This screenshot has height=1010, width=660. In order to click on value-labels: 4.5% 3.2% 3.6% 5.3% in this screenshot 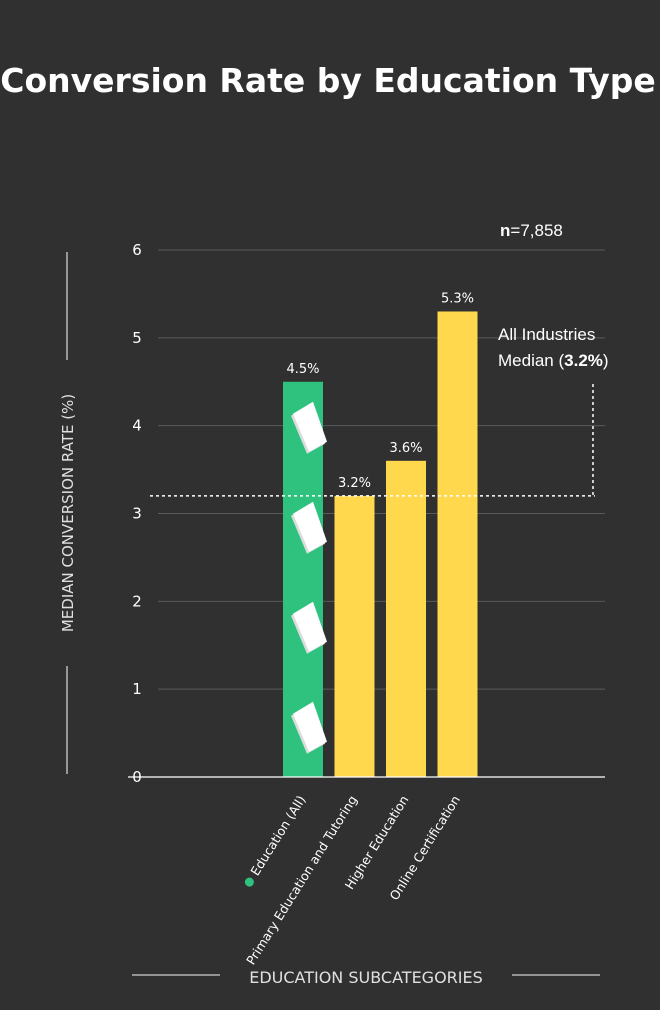, I will do `click(380, 390)`.